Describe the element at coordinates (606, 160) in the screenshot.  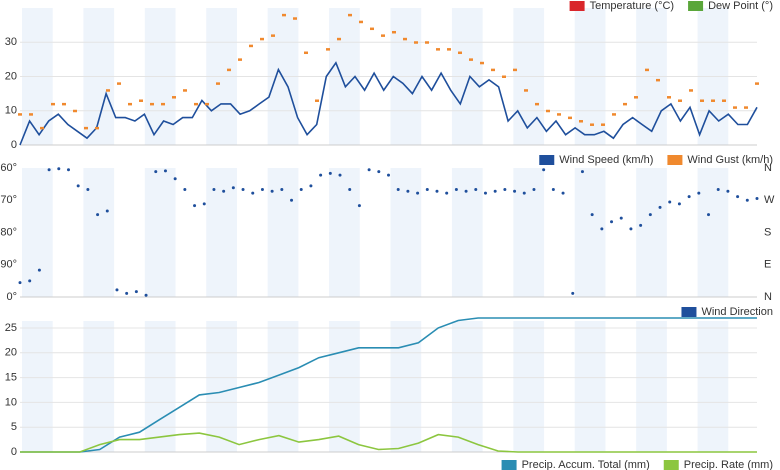
I see `legend-label: Wind Speed (km/h)` at that location.